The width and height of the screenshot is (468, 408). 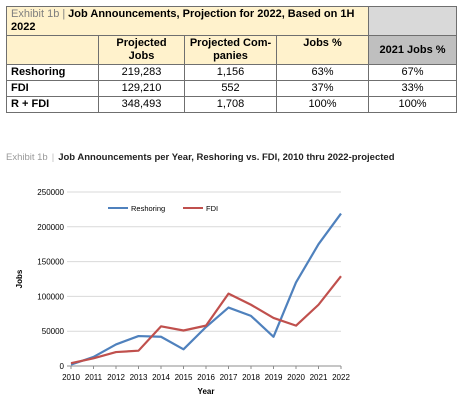 What do you see at coordinates (139, 377) in the screenshot?
I see `x-tick-label: 2013` at bounding box center [139, 377].